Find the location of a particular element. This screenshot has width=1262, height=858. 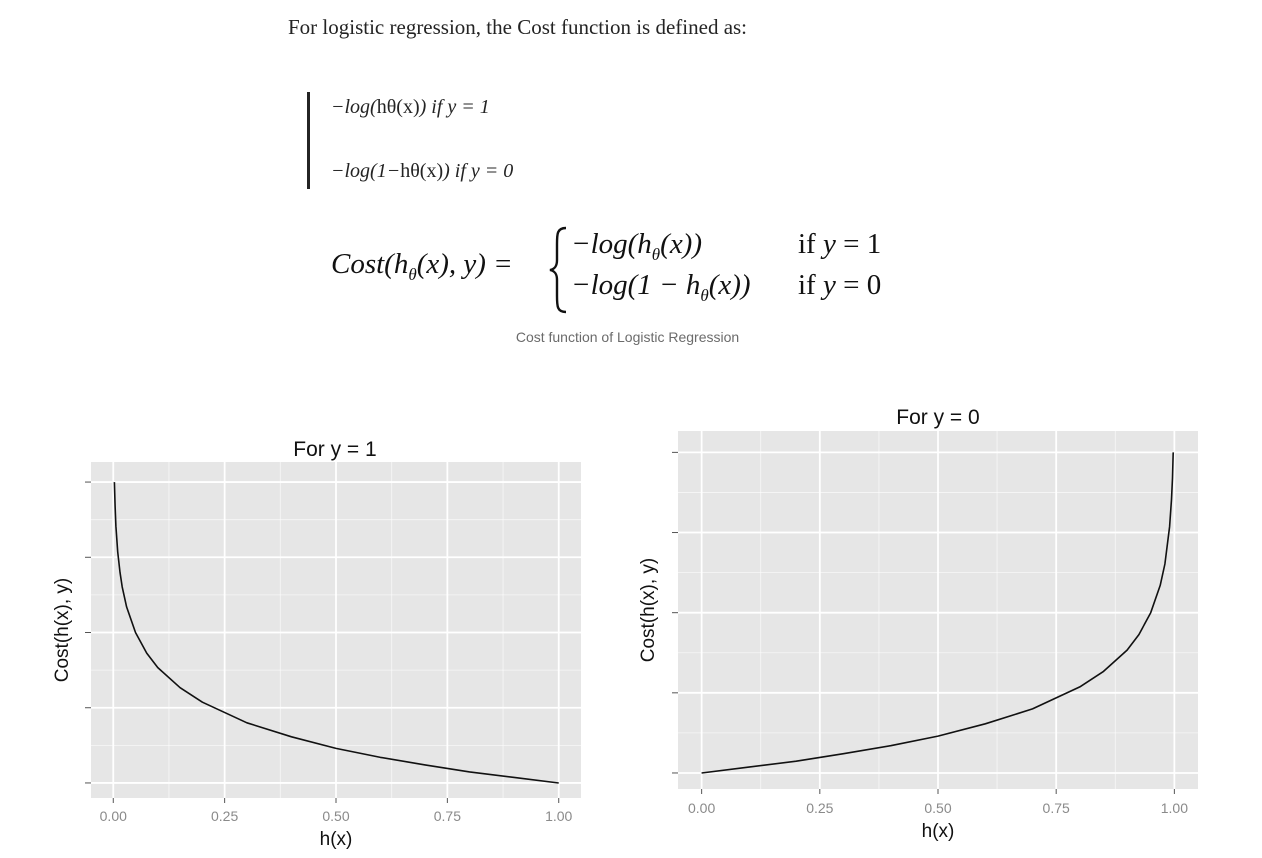

quote-line-y0-prefix: −log(1− is located at coordinates (366, 171).